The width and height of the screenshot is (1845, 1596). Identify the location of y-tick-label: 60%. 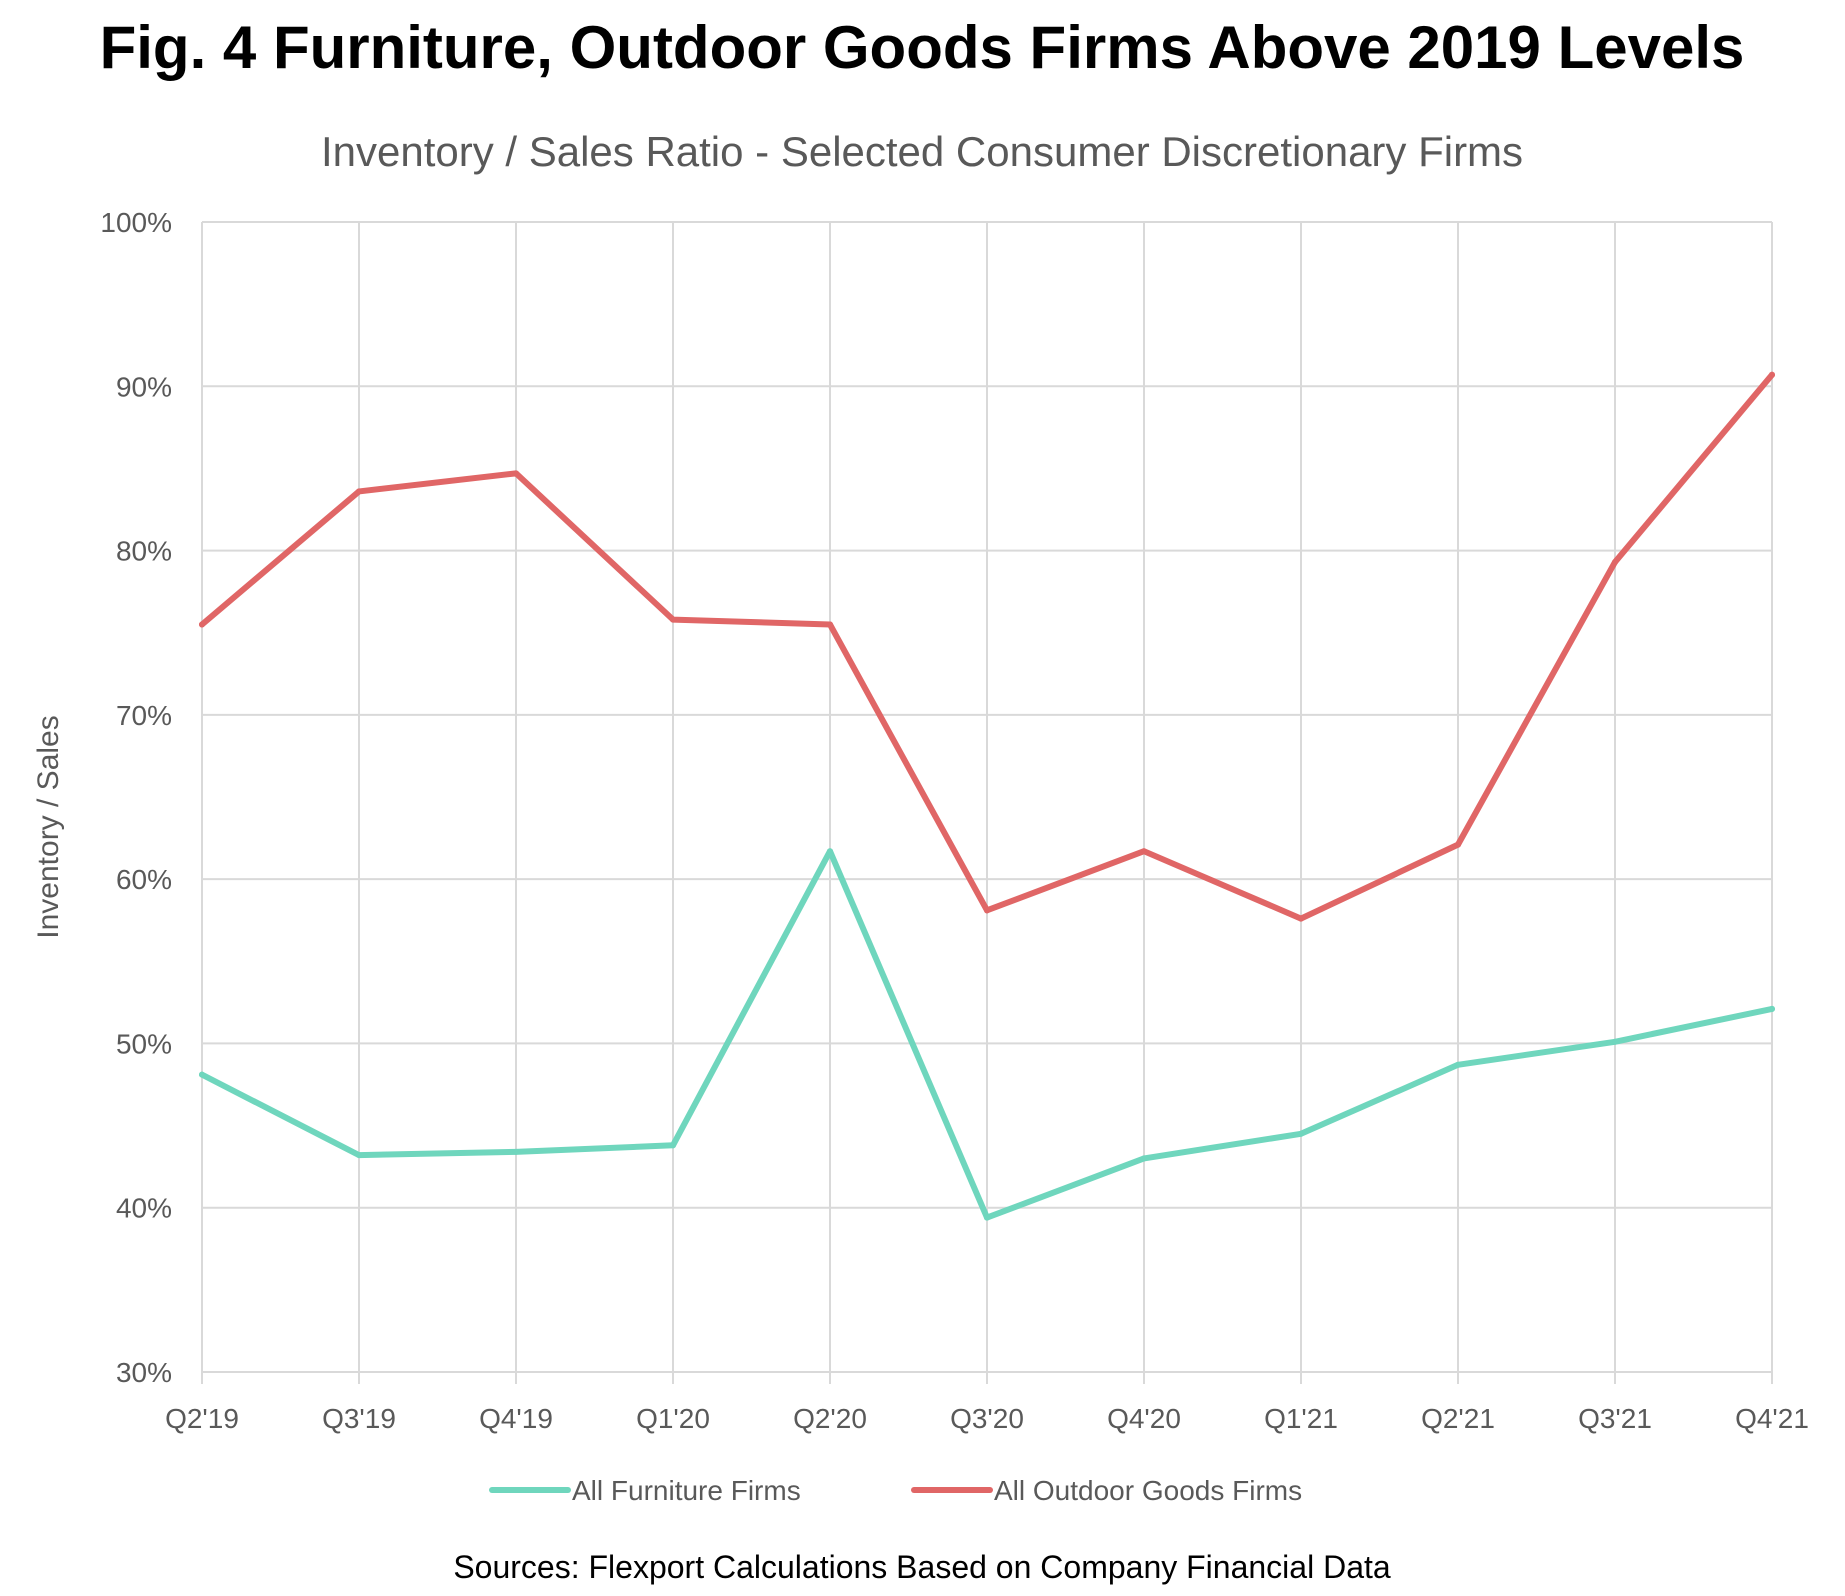
(144, 879).